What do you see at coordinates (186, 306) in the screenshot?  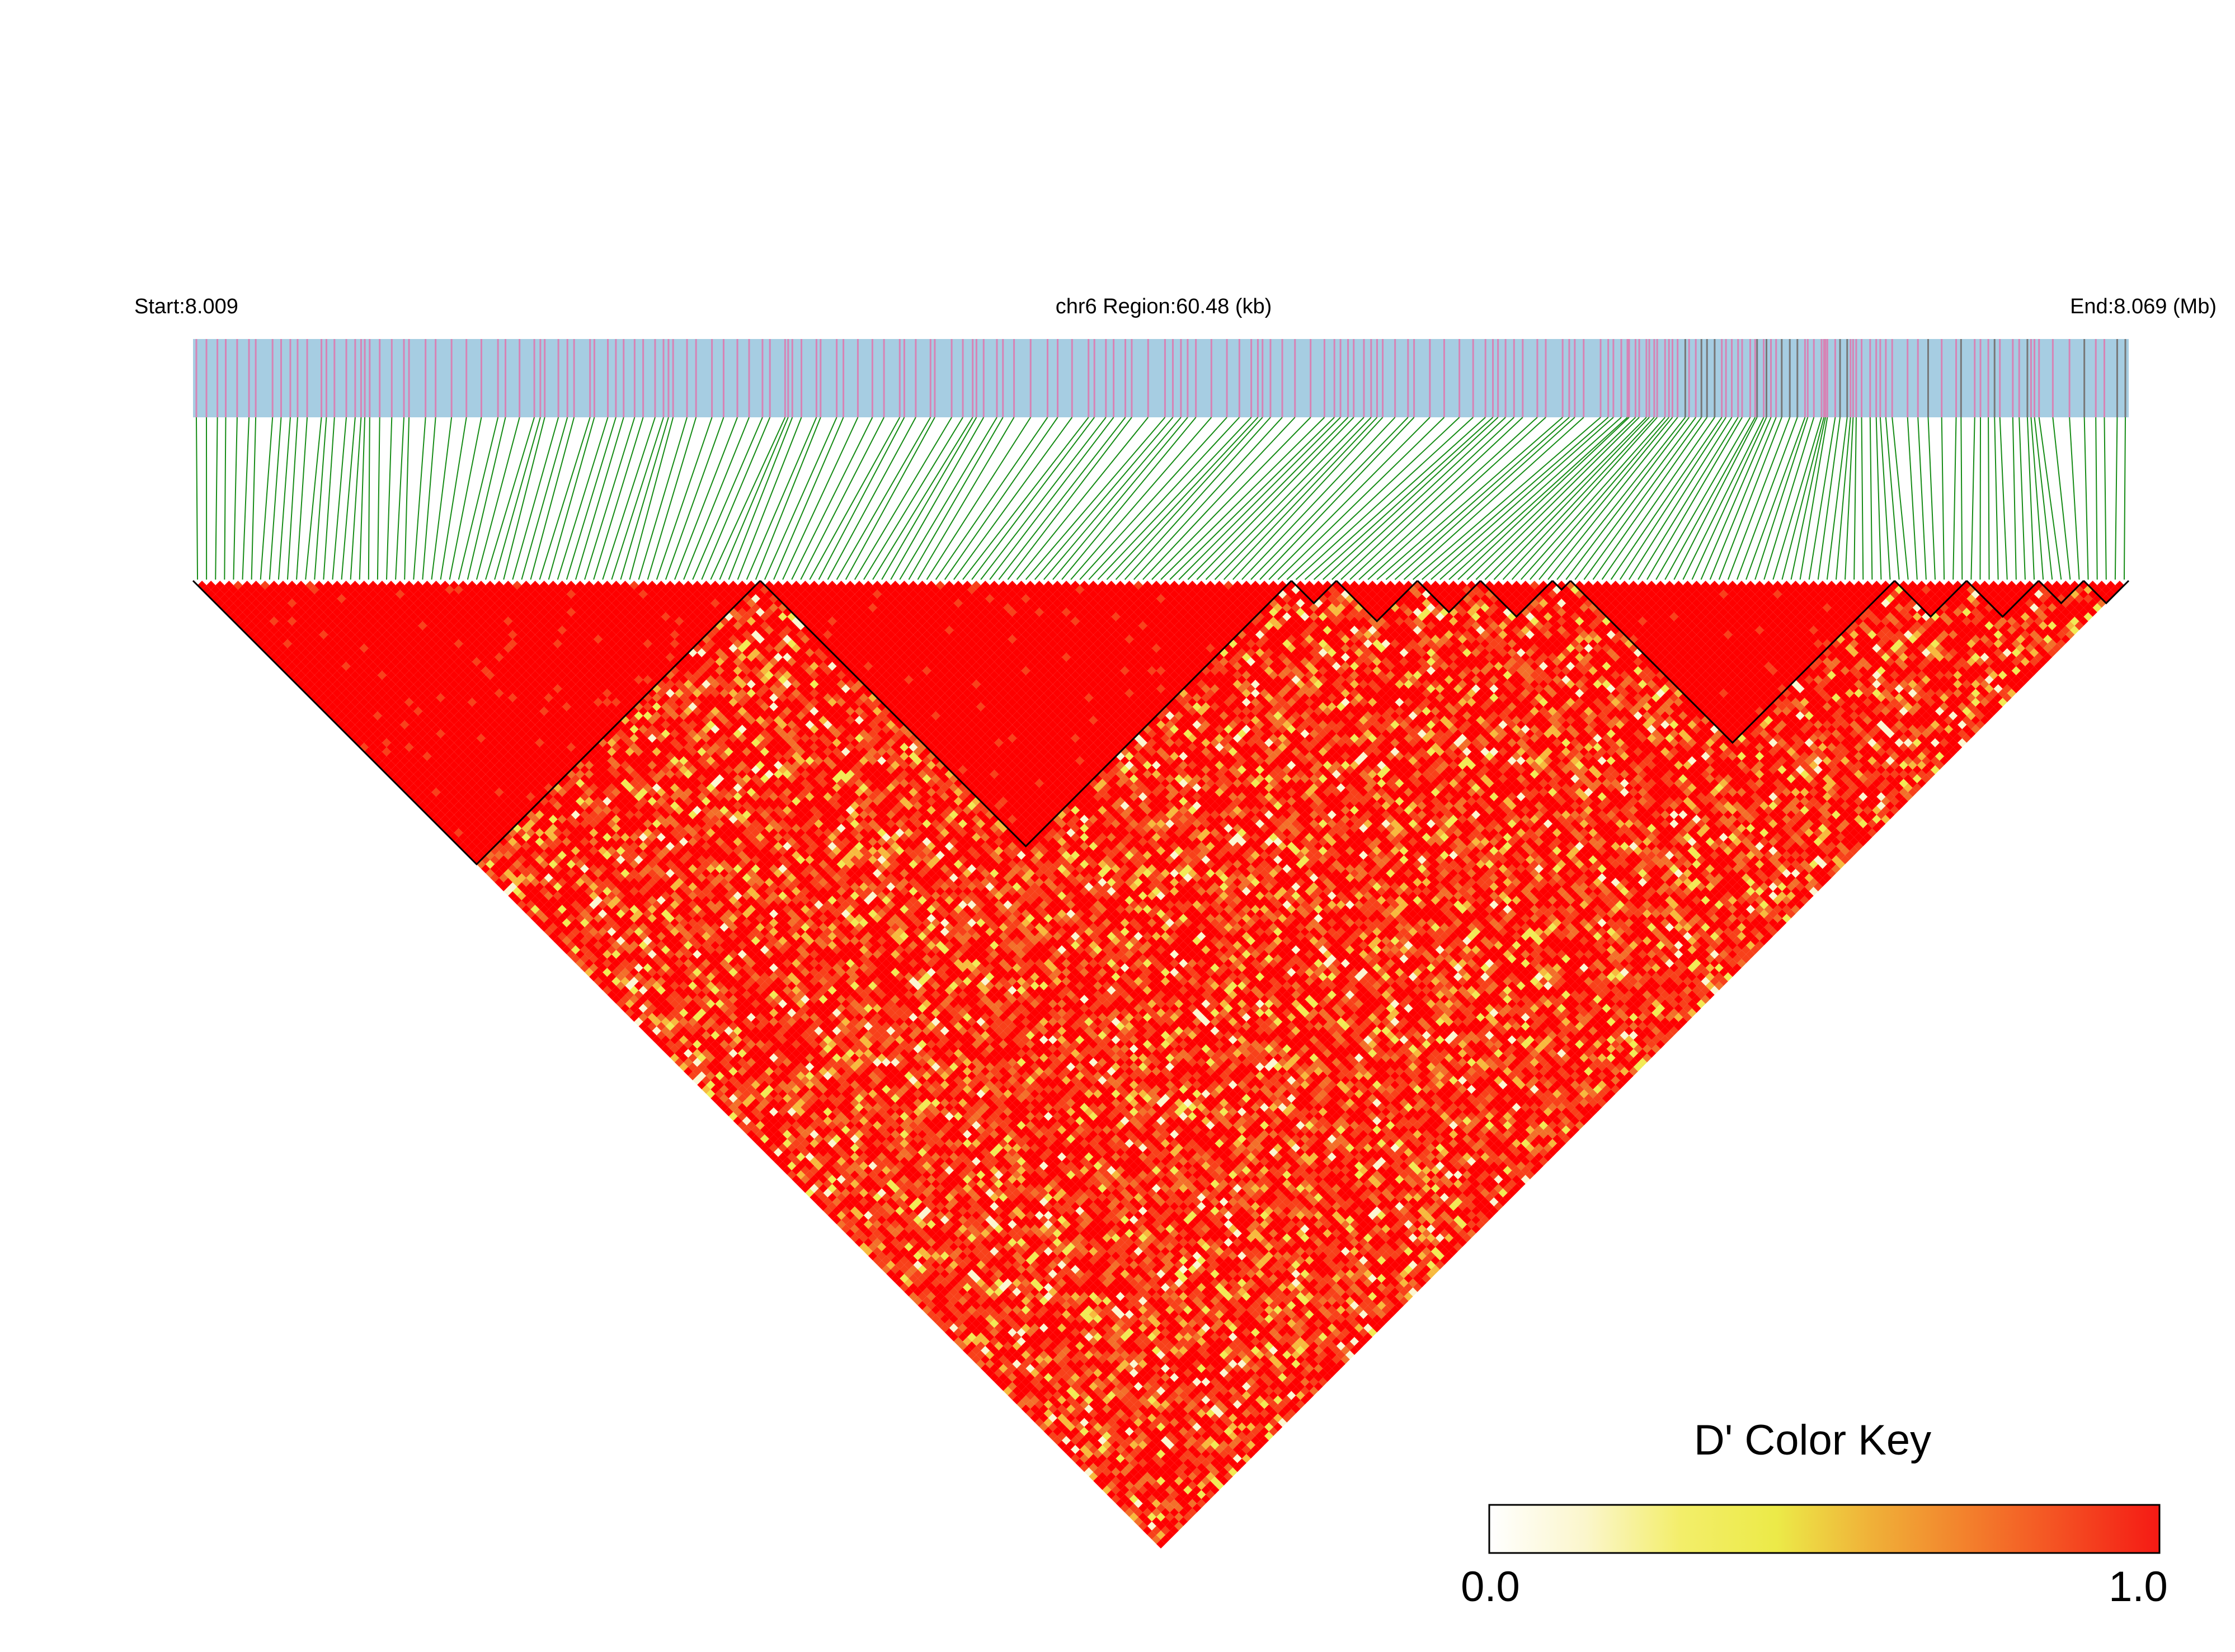 I see `start-label: Start:8.009` at bounding box center [186, 306].